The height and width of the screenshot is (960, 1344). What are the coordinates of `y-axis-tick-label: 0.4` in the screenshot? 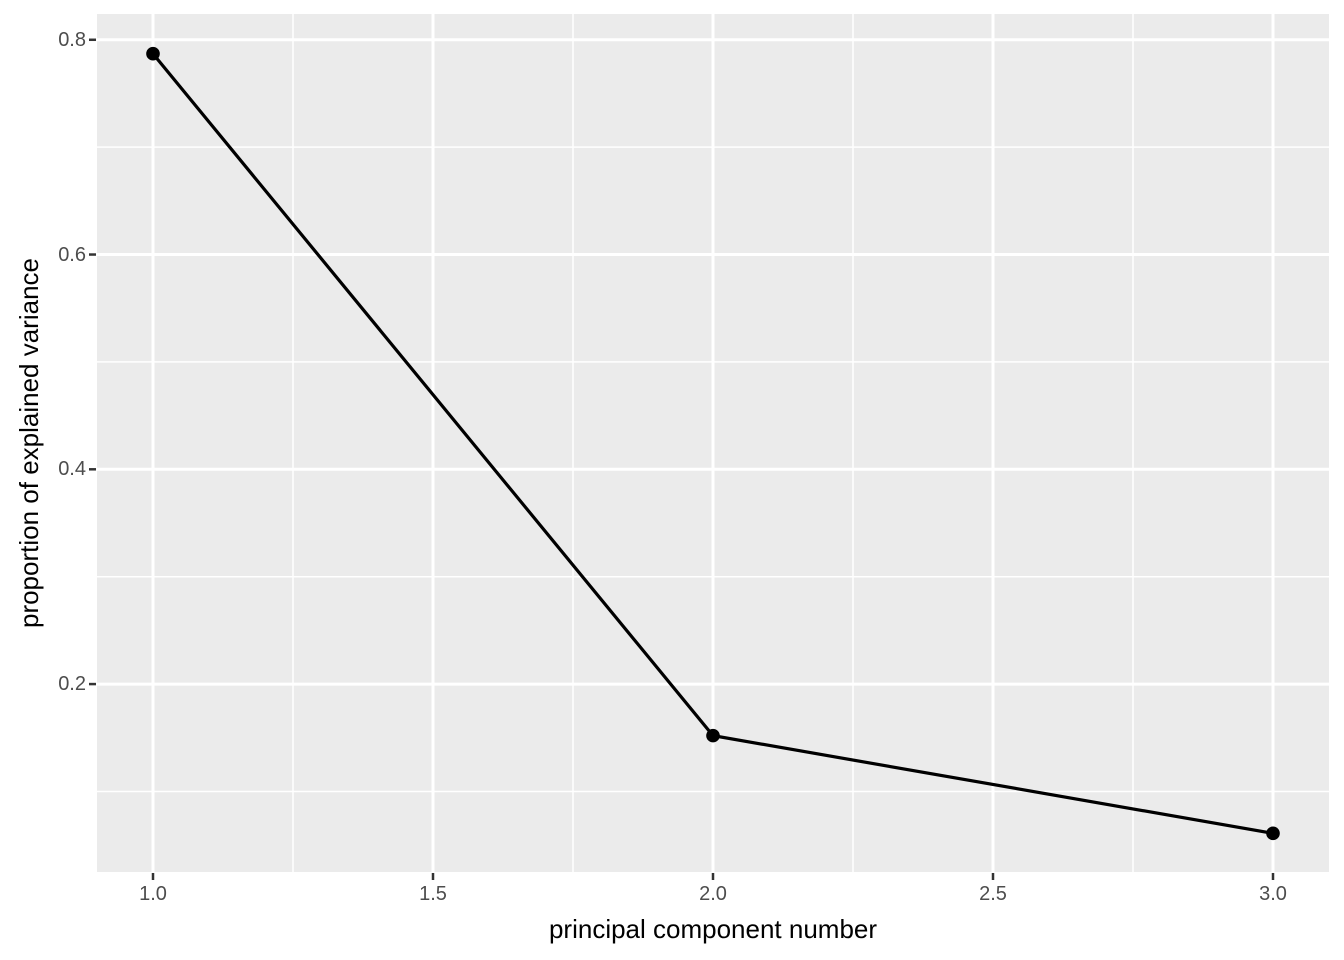 It's located at (72, 469).